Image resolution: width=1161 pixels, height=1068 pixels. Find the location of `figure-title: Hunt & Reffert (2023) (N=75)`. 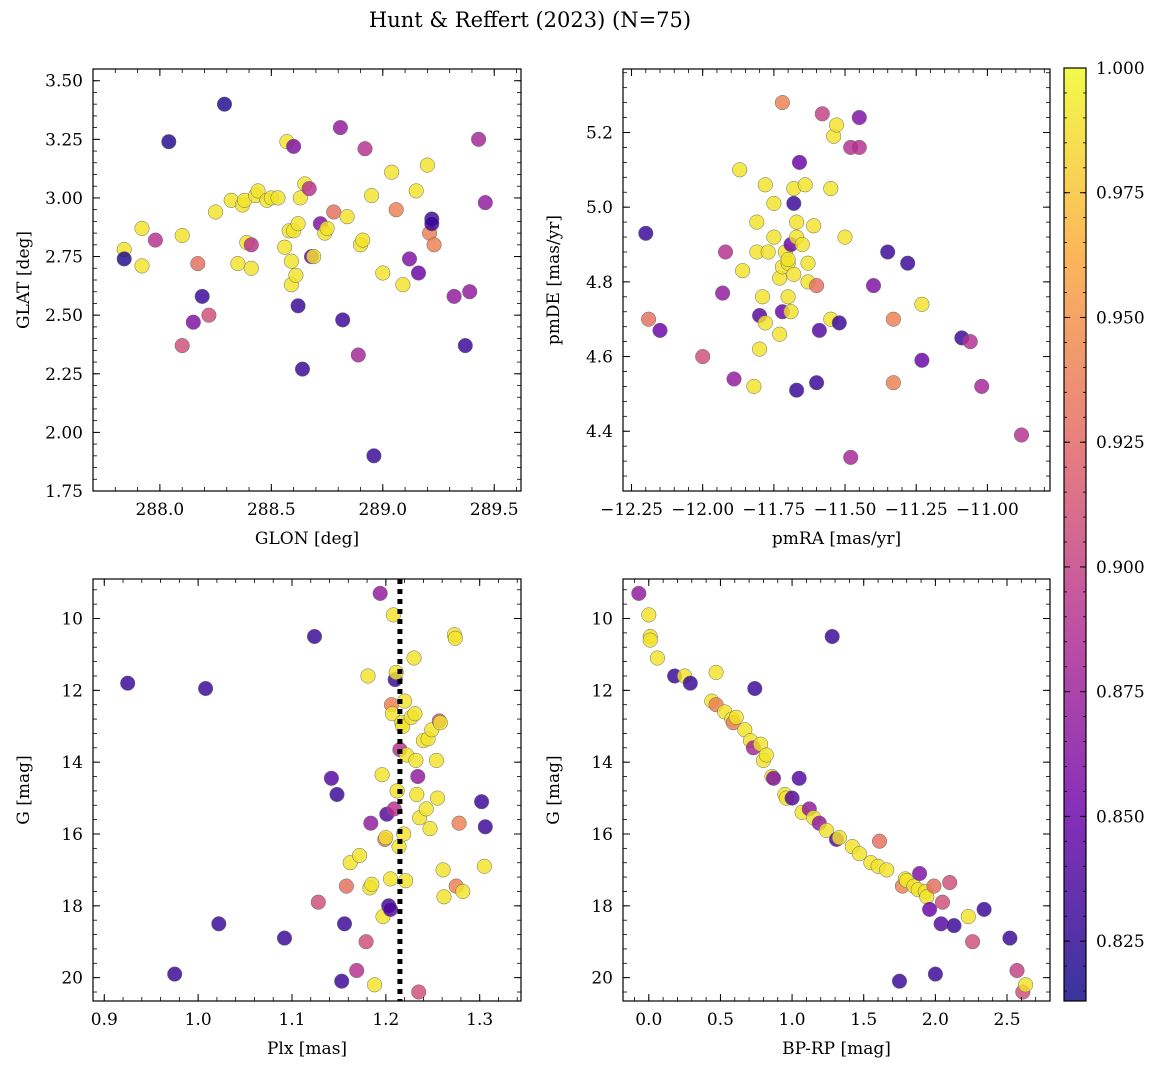

figure-title: Hunt & Reffert (2023) (N=75) is located at coordinates (530, 20).